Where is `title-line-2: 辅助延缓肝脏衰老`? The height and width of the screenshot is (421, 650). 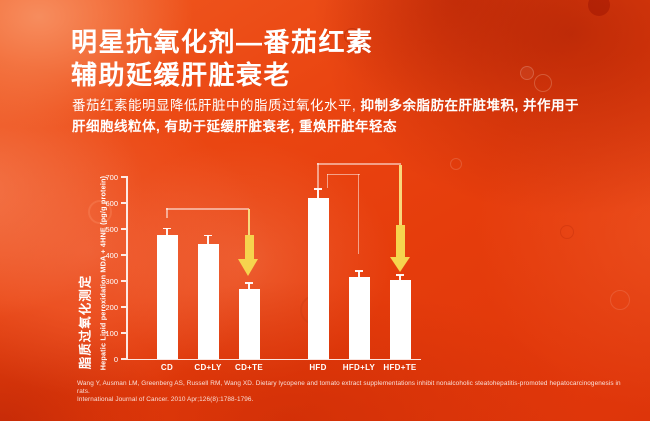
title-line-2: 辅助延缓肝脏衰老 is located at coordinates (181, 75).